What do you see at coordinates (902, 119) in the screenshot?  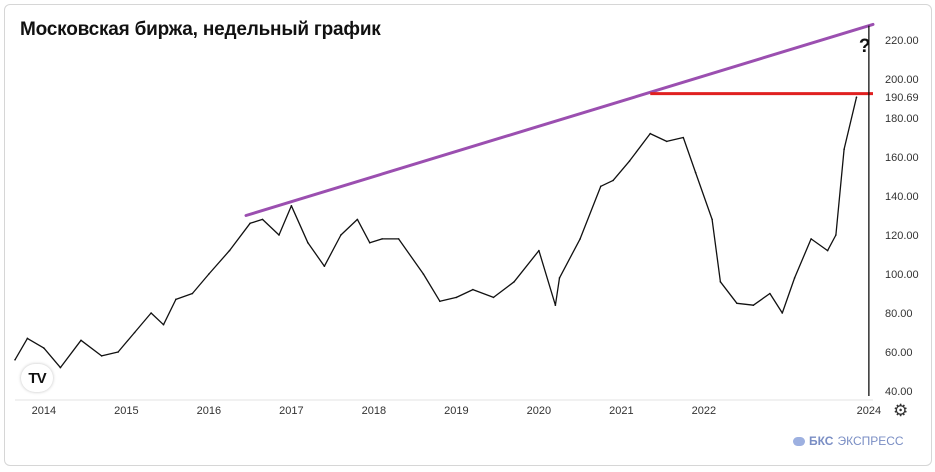 I see `y-tick-label: 180.00` at bounding box center [902, 119].